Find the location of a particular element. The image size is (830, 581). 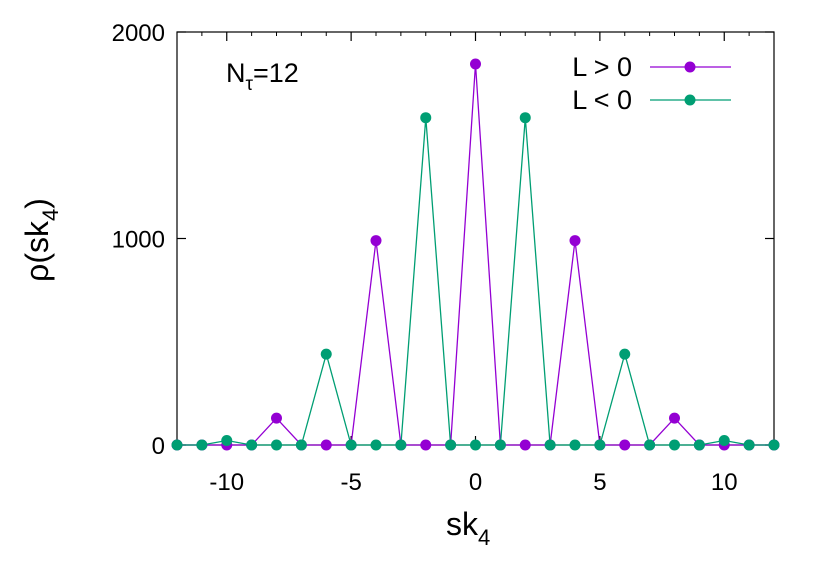

x-tick-label-4: 10 is located at coordinates (724, 482).